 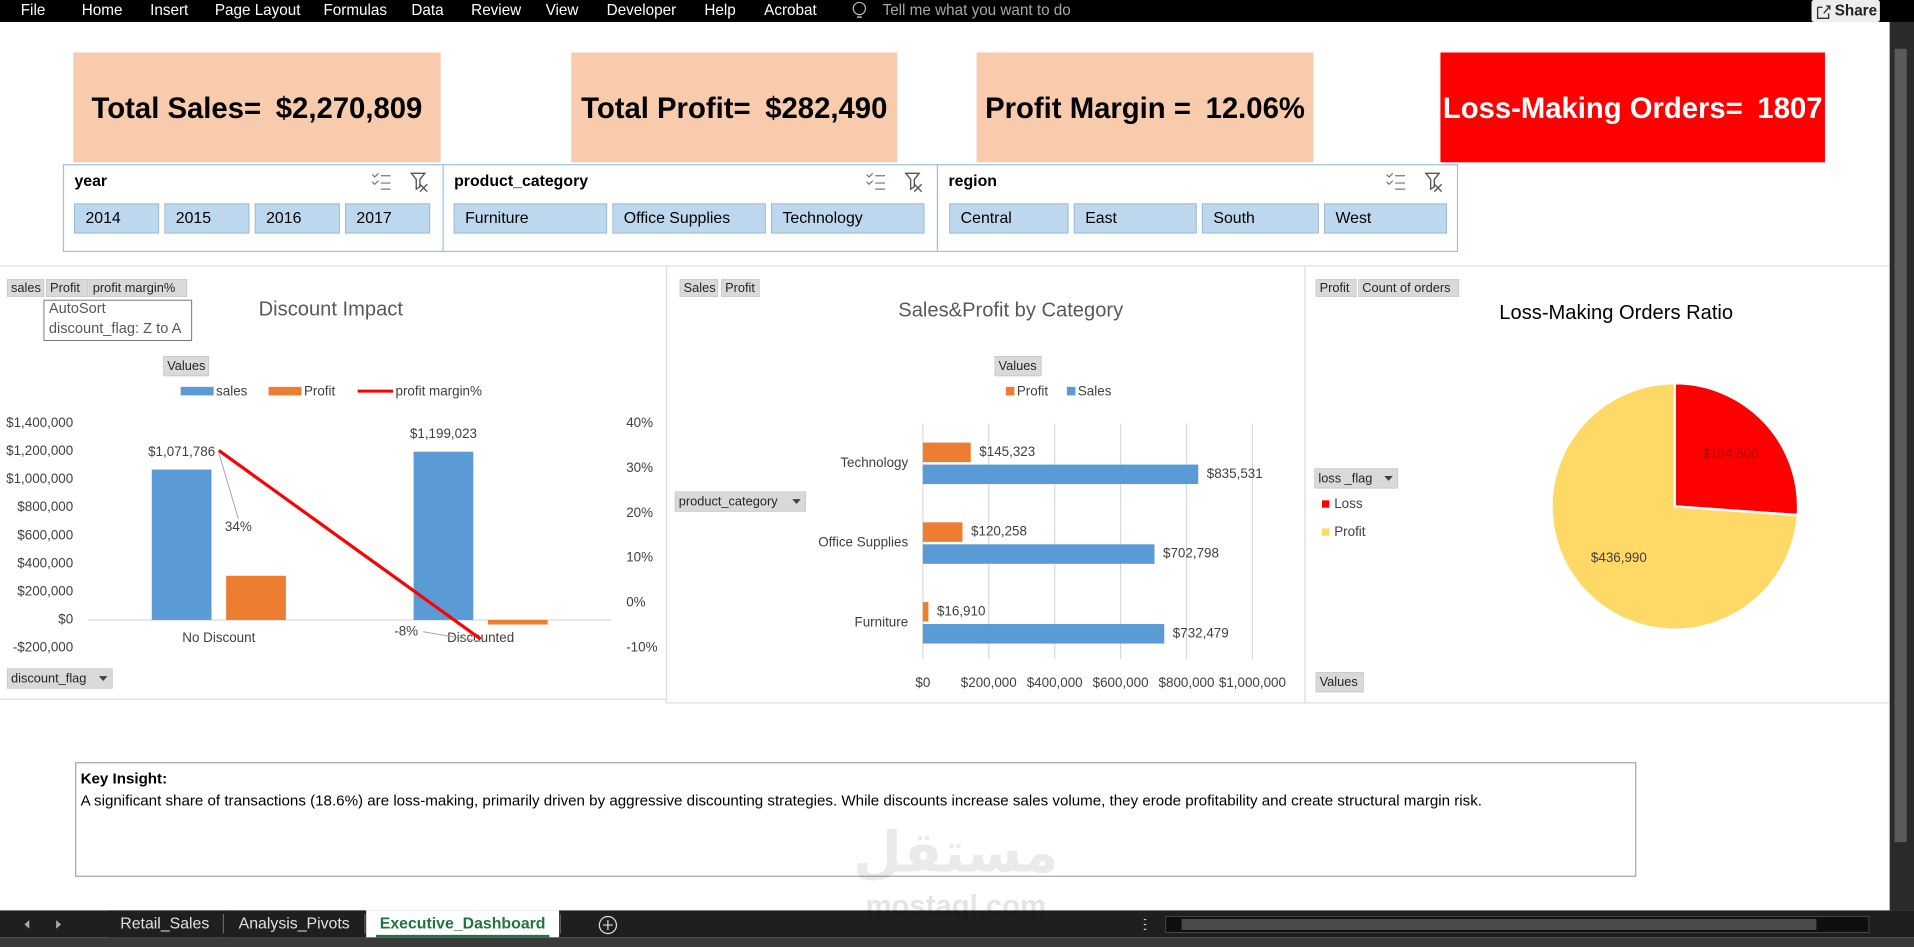 What do you see at coordinates (1095, 390) in the screenshot?
I see `legend-label: Sales` at bounding box center [1095, 390].